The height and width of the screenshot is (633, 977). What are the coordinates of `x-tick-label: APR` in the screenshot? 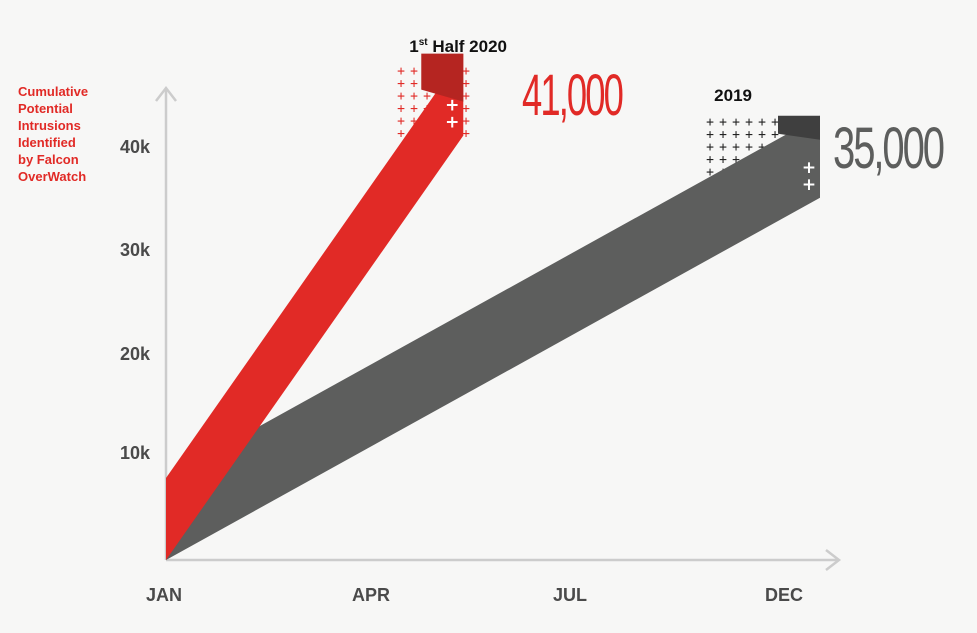 It's located at (371, 595).